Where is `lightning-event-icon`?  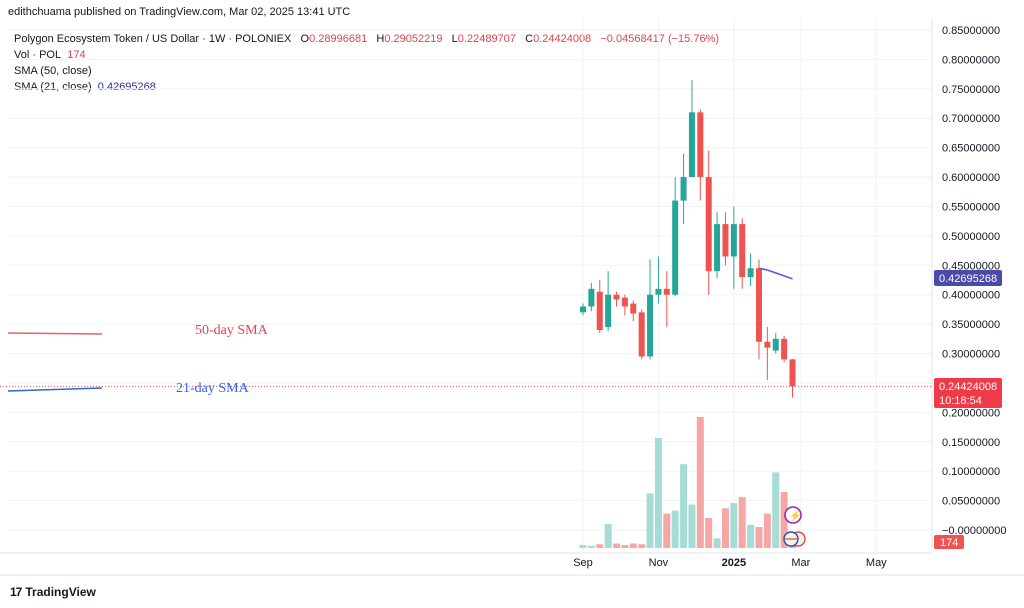 lightning-event-icon is located at coordinates (793, 515).